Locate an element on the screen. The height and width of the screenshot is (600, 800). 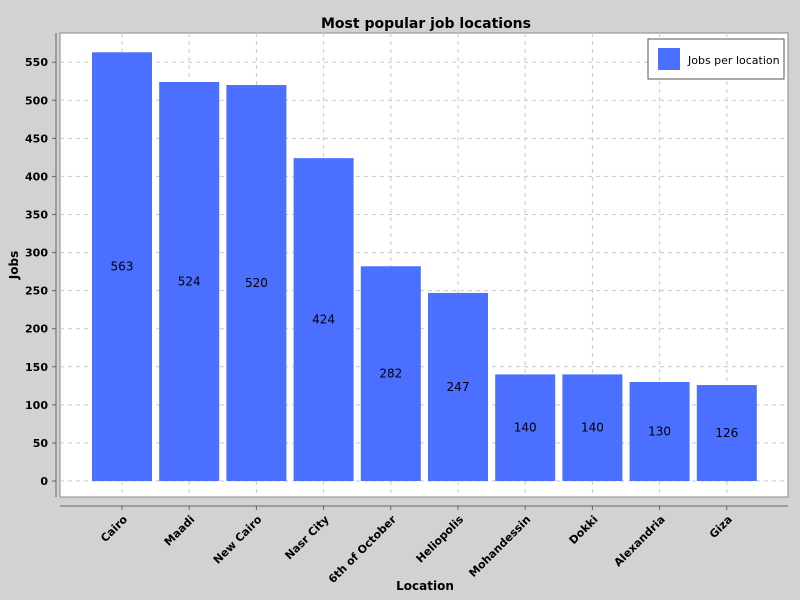
y-tick-label-450: 450 is located at coordinates (36, 138).